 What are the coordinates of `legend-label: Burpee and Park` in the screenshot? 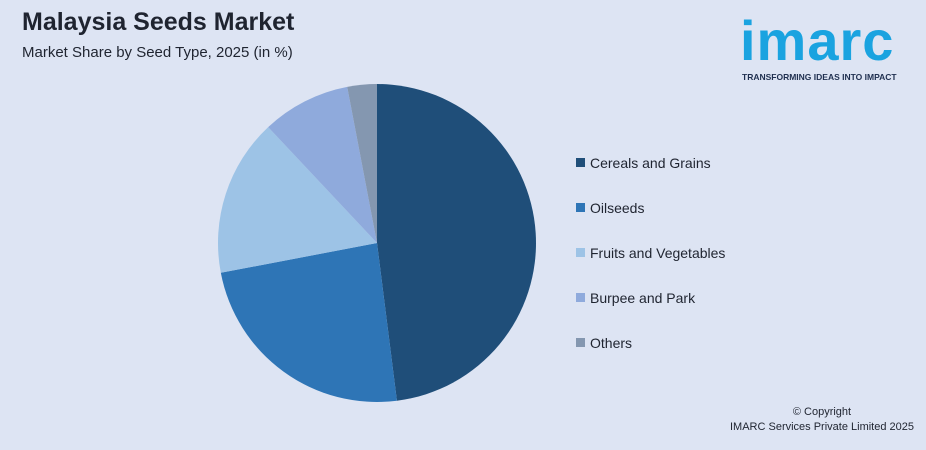 It's located at (643, 297).